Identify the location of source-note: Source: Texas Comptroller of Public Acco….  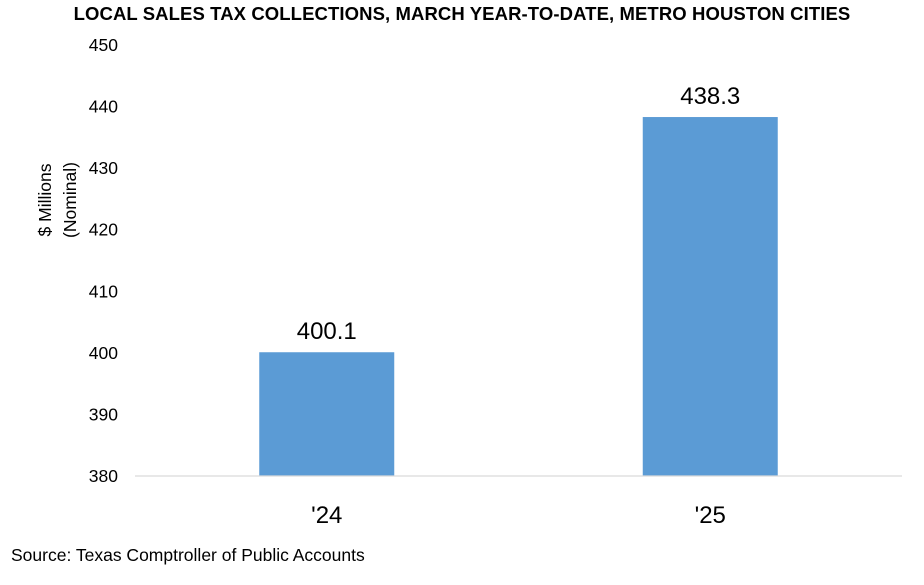
(188, 555).